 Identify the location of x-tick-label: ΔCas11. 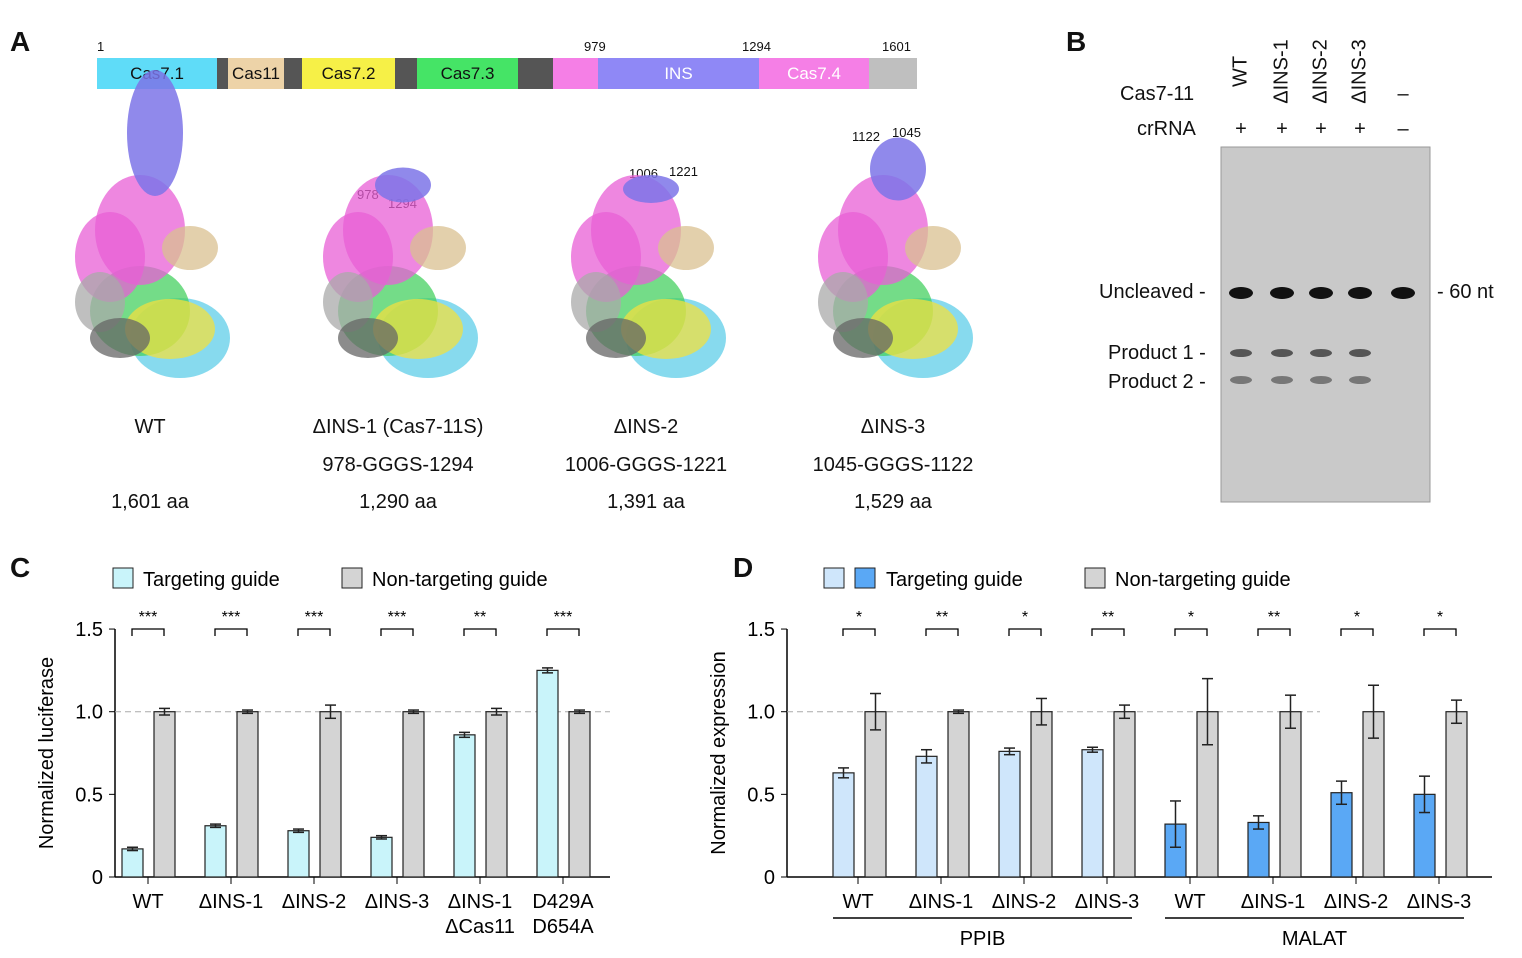
(480, 927).